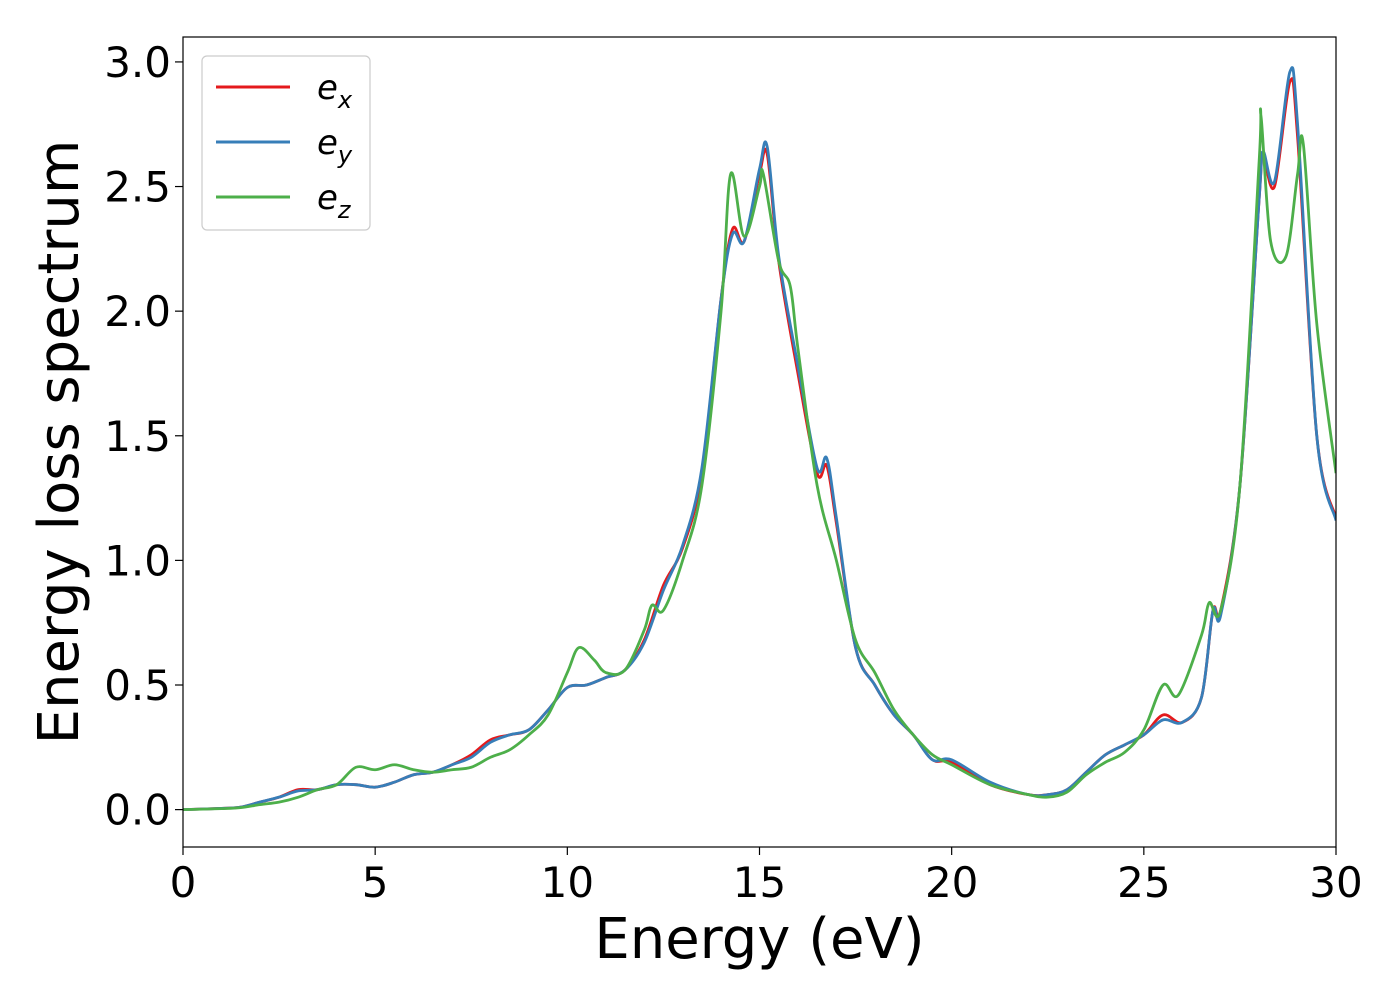 The width and height of the screenshot is (1400, 1000). Describe the element at coordinates (951, 882) in the screenshot. I see `x-tick-label: 20` at that location.